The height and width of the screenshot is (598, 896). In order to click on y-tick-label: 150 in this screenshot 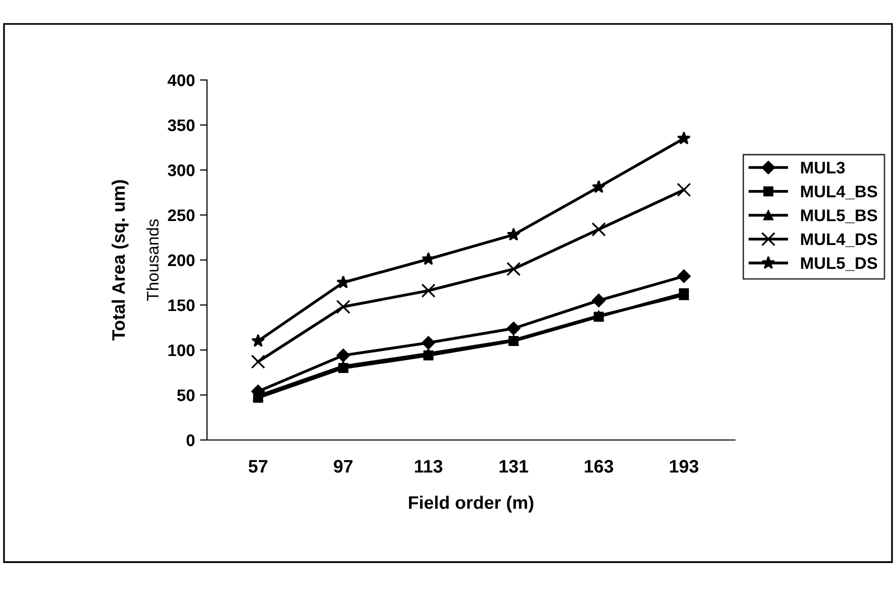, I will do `click(181, 305)`.